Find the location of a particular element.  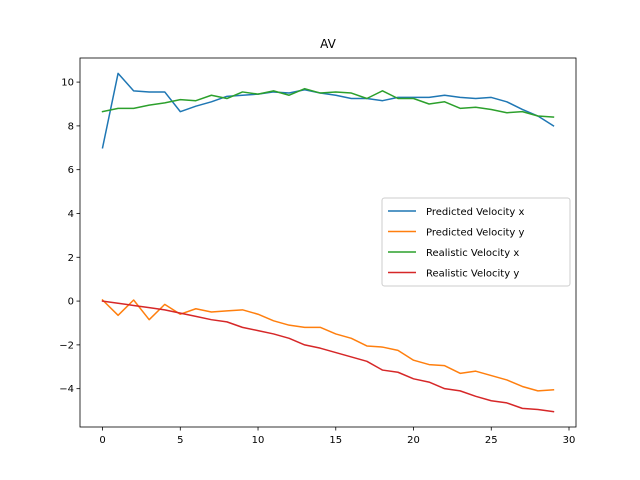

x-tick-label: 5 is located at coordinates (180, 440).